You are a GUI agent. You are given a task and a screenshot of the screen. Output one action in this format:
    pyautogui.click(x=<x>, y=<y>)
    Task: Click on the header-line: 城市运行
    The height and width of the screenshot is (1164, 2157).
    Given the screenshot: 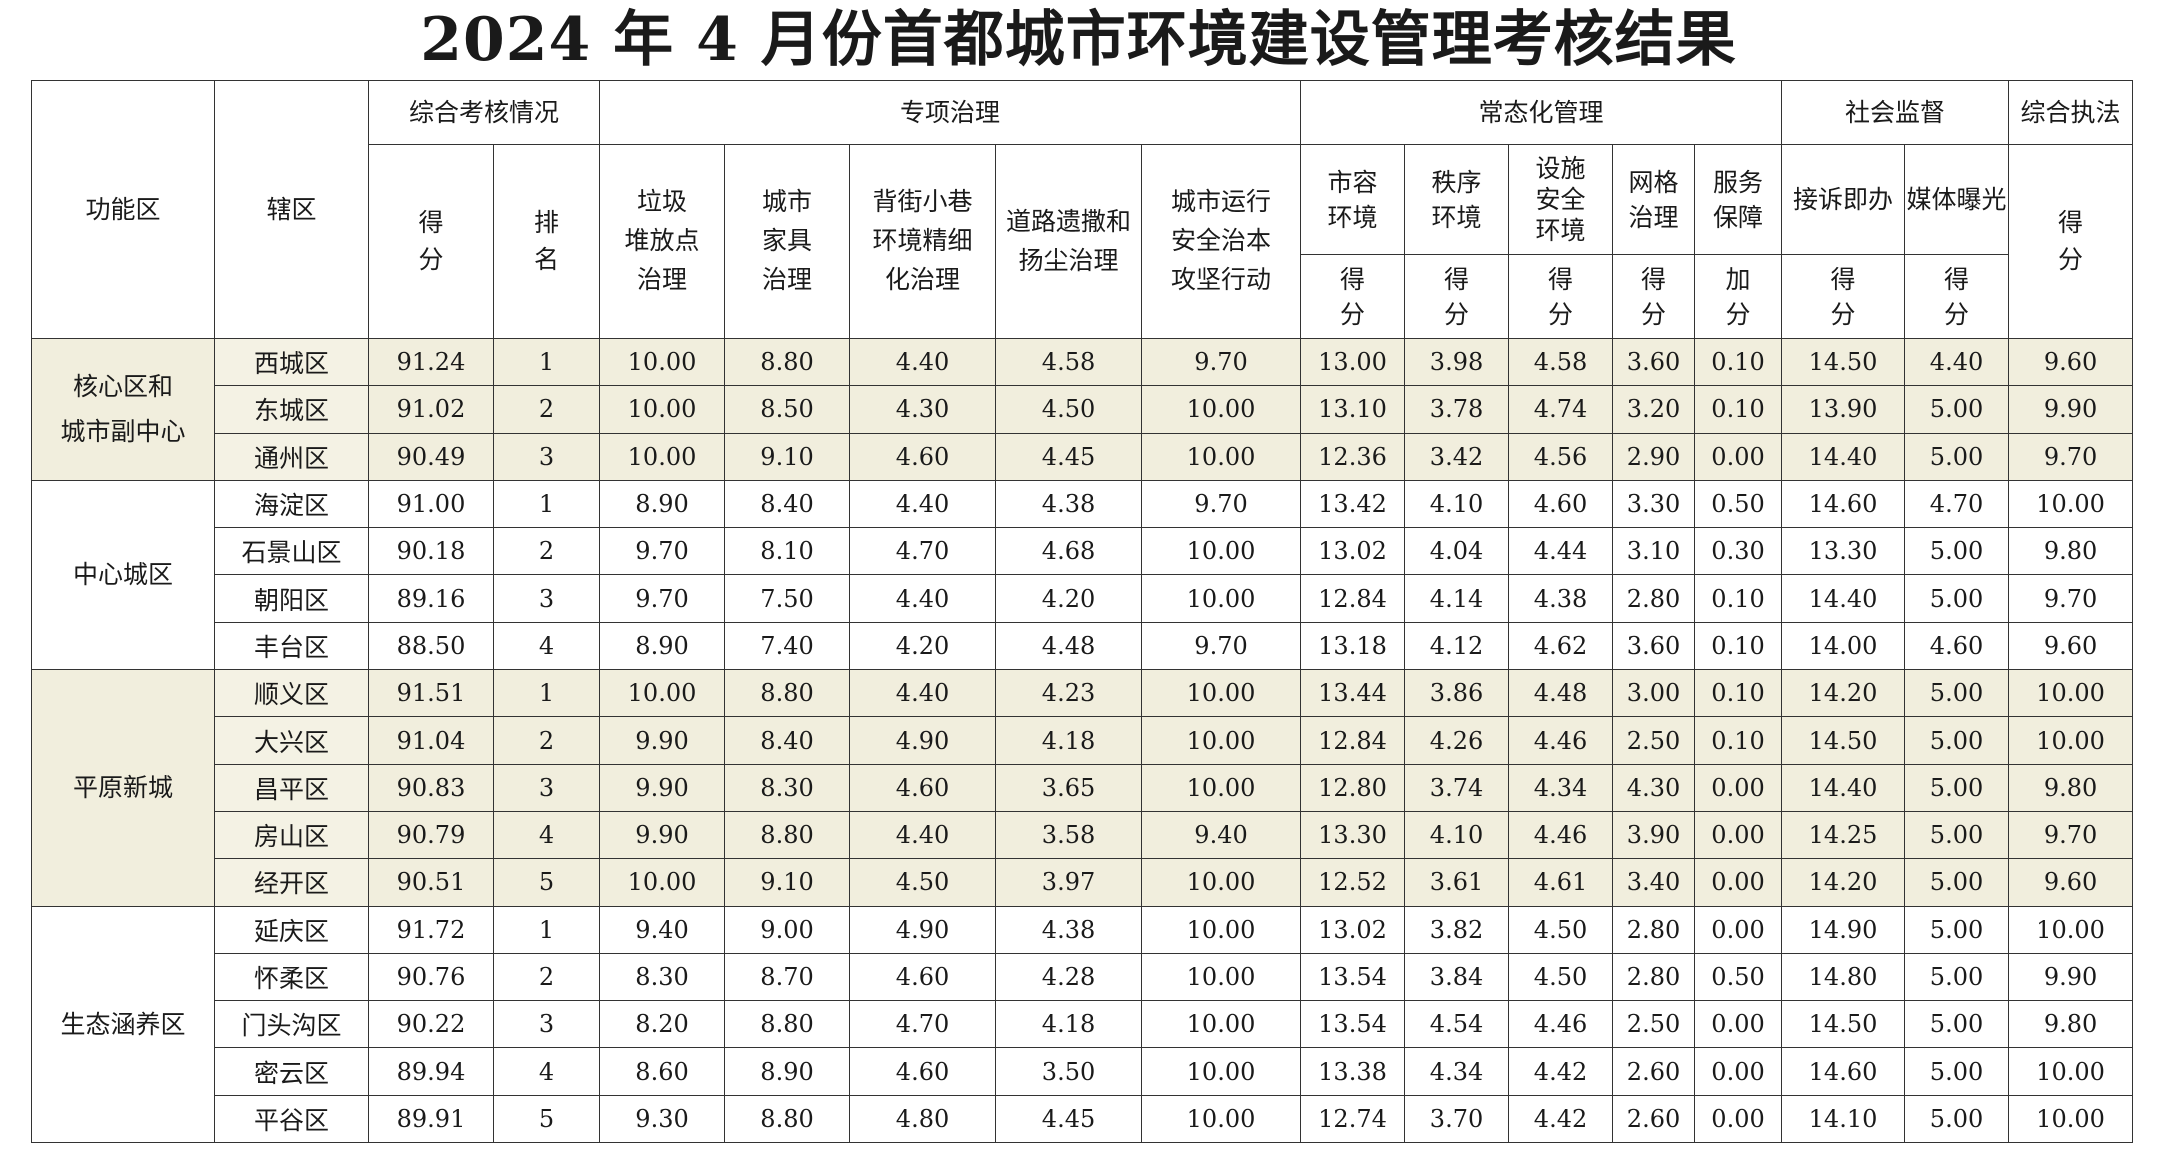 What is the action you would take?
    pyautogui.click(x=1221, y=202)
    